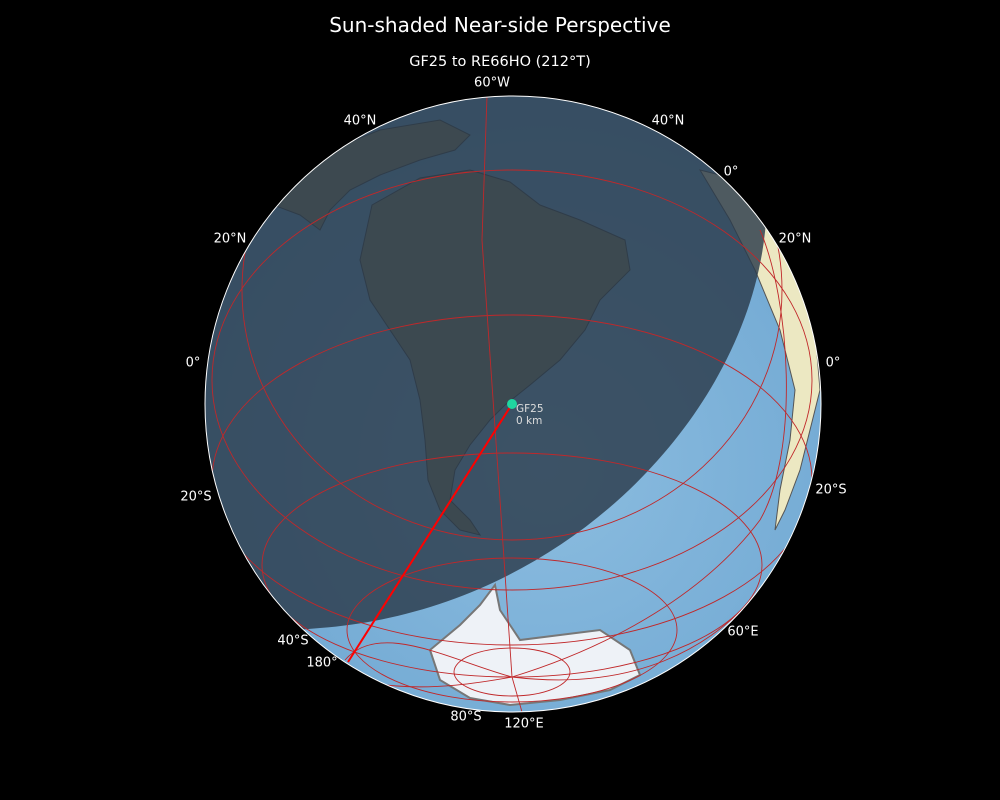 This screenshot has height=800, width=1000. I want to click on label-120e: 120°E, so click(524, 724).